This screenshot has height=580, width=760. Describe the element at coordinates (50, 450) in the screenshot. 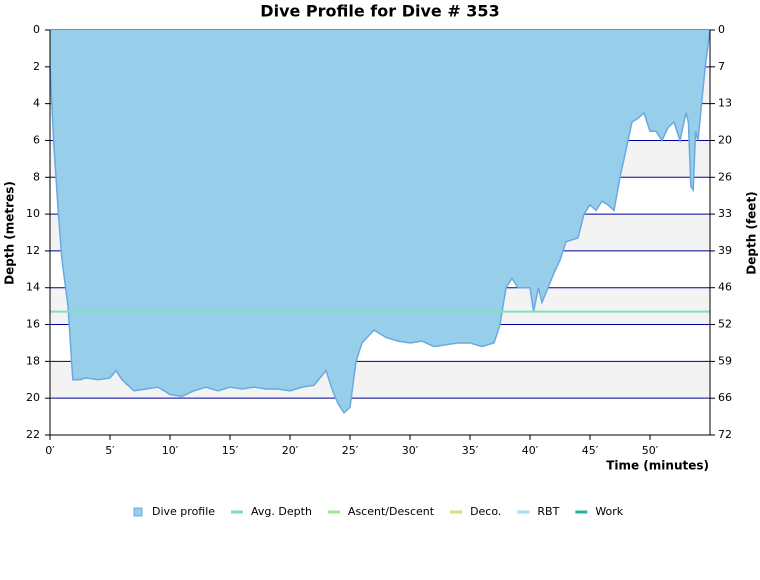

I see `x-tick-label: 0′` at that location.